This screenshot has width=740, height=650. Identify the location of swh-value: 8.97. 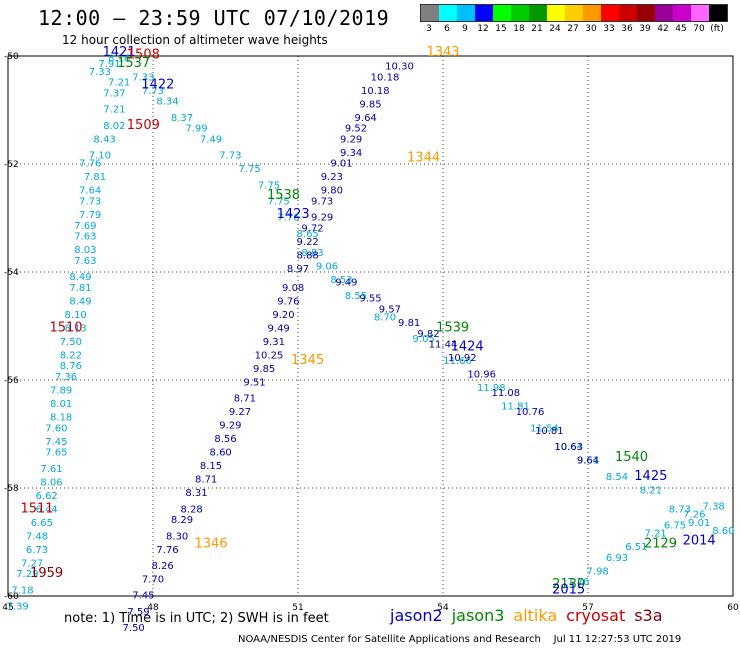
(298, 269).